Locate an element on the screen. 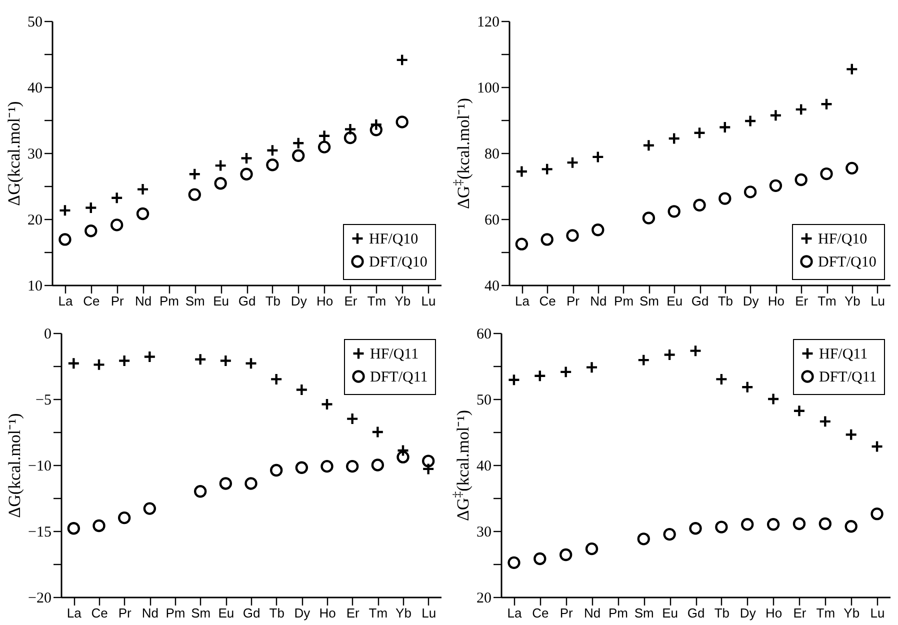 Image resolution: width=898 pixels, height=625 pixels. legend-label: DFT/Q10 is located at coordinates (847, 262).